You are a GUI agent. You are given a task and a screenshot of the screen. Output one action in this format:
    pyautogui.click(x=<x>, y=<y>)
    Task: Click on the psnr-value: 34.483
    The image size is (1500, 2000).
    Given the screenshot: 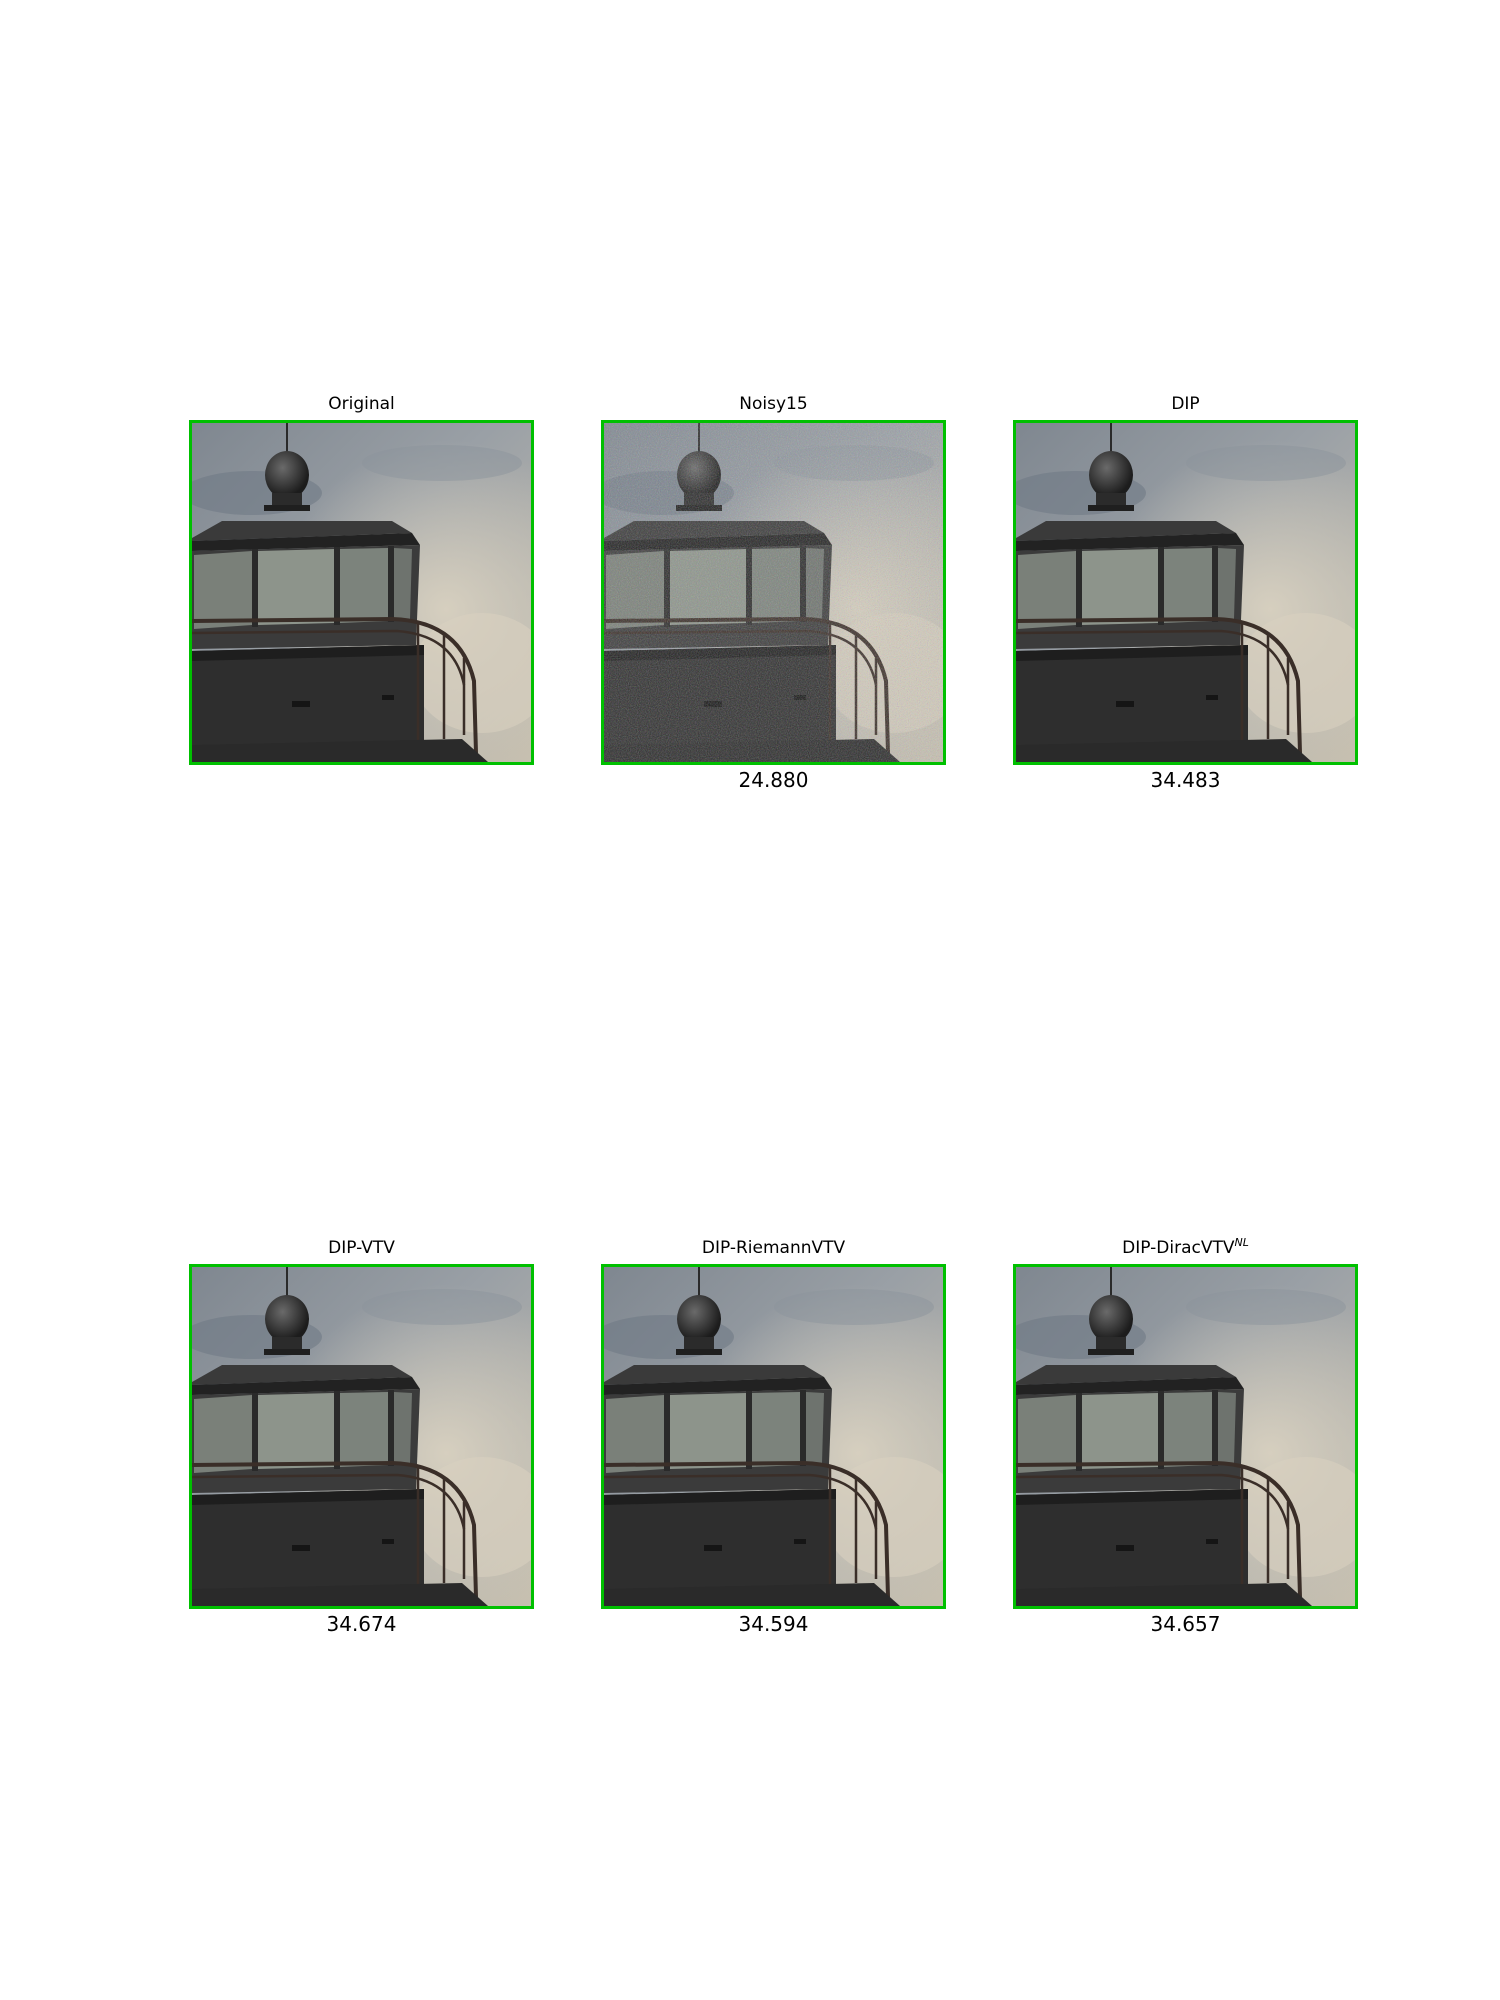 What is the action you would take?
    pyautogui.click(x=1185, y=780)
    